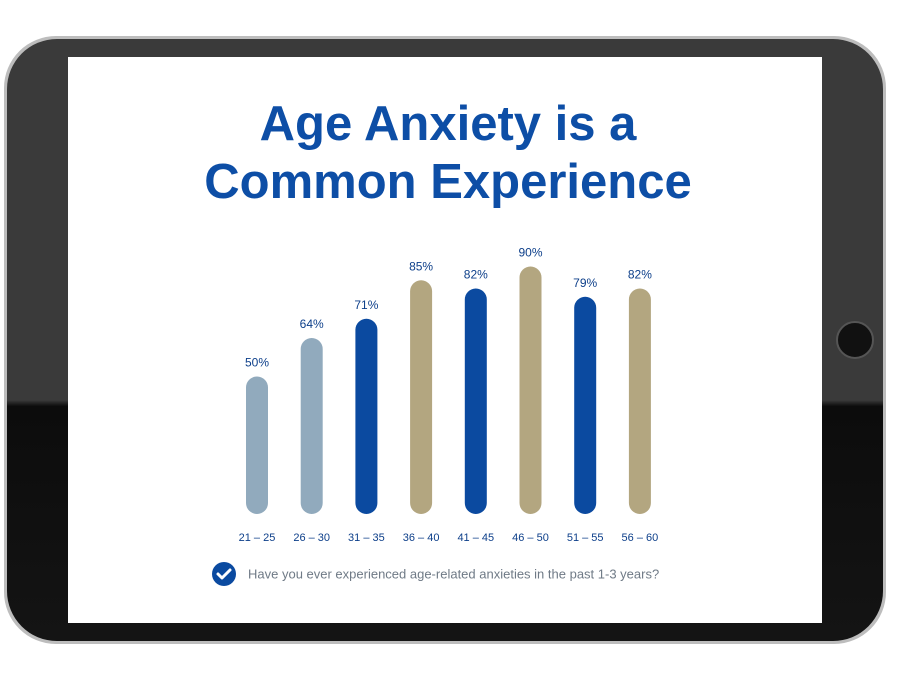 This screenshot has width=900, height=680. What do you see at coordinates (448, 124) in the screenshot?
I see `title-line: Age Anxiety is a` at bounding box center [448, 124].